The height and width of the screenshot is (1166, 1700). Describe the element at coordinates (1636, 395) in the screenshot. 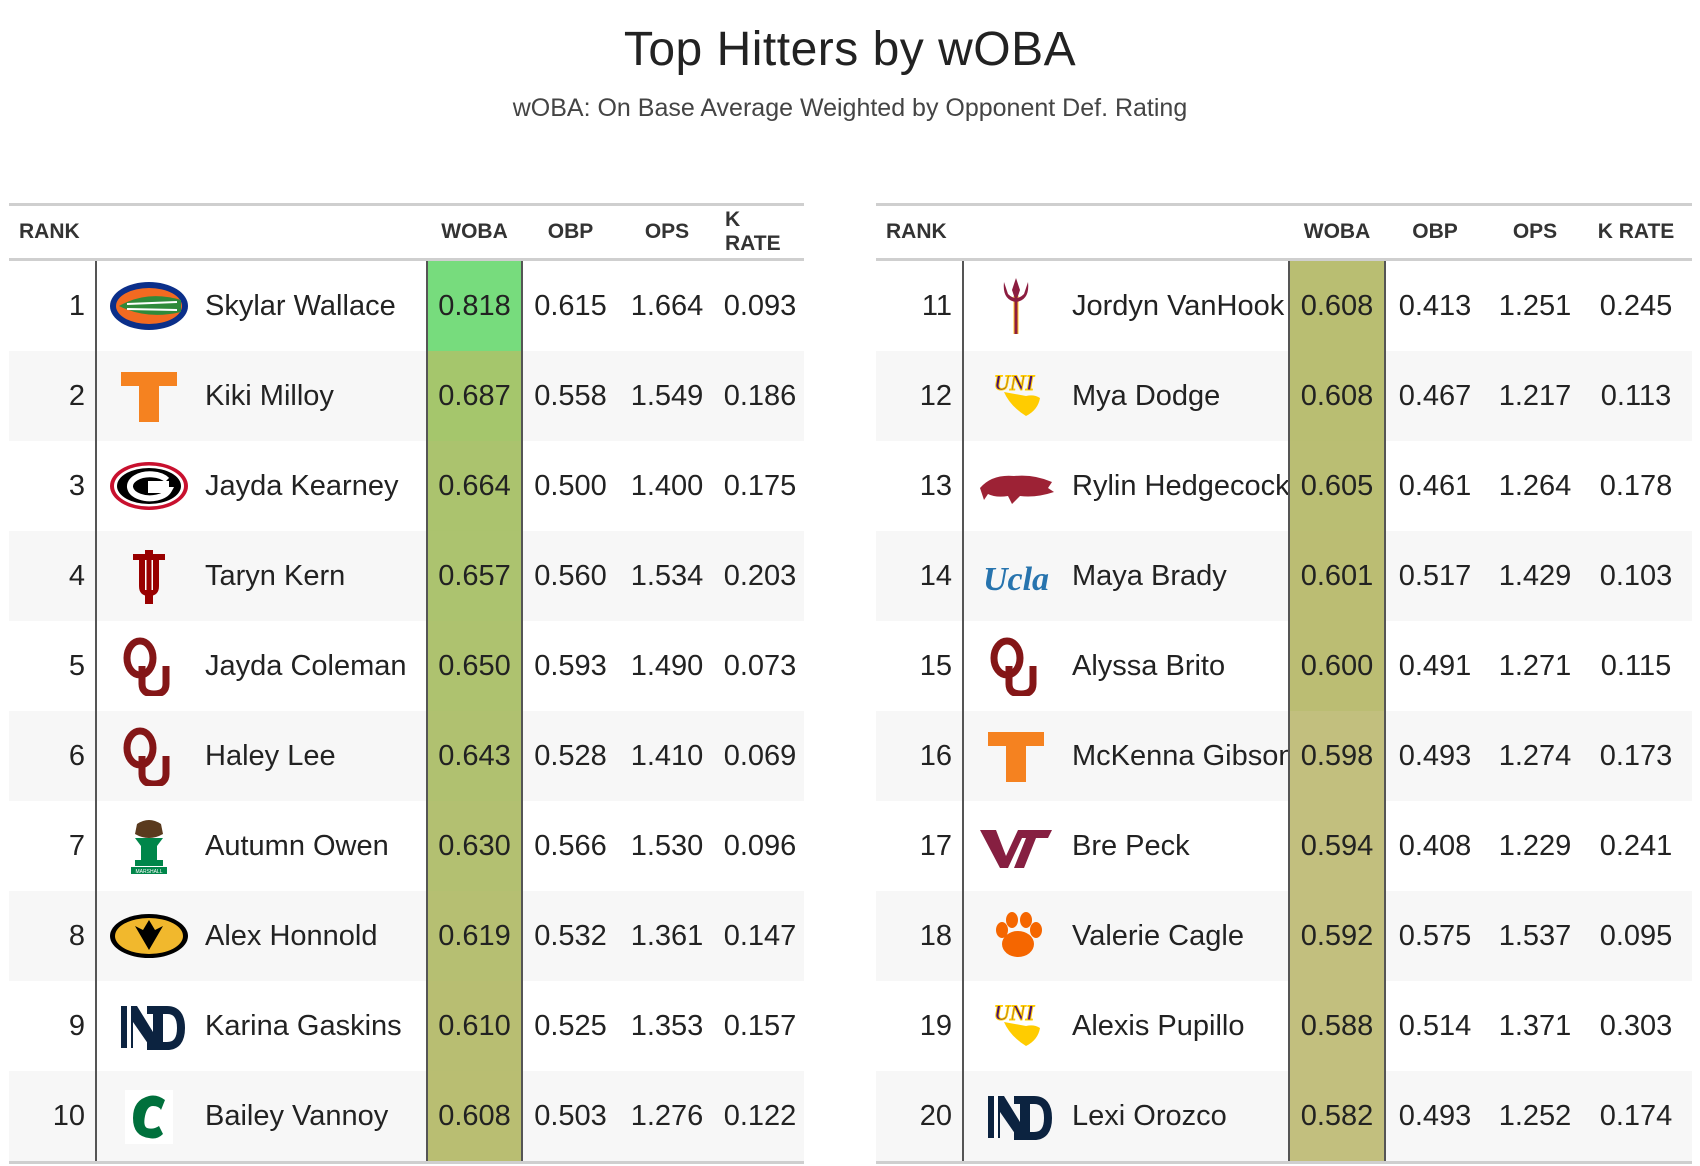

I see `k-rate-cell: 0.113` at that location.